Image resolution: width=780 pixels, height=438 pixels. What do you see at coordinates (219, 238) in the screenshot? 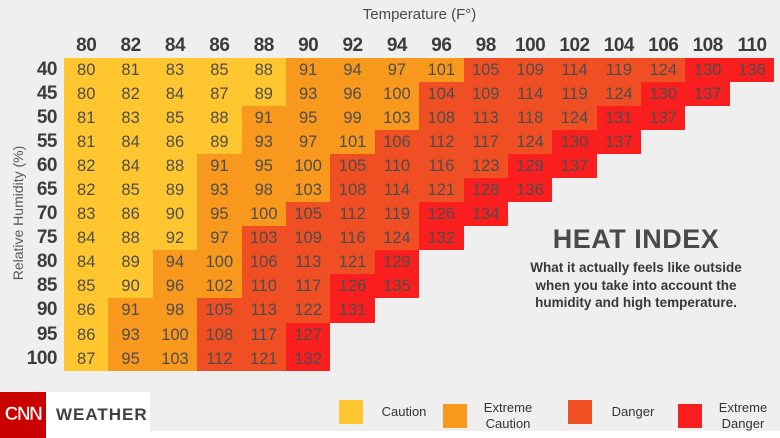
I see `heat-index-cell: 97` at bounding box center [219, 238].